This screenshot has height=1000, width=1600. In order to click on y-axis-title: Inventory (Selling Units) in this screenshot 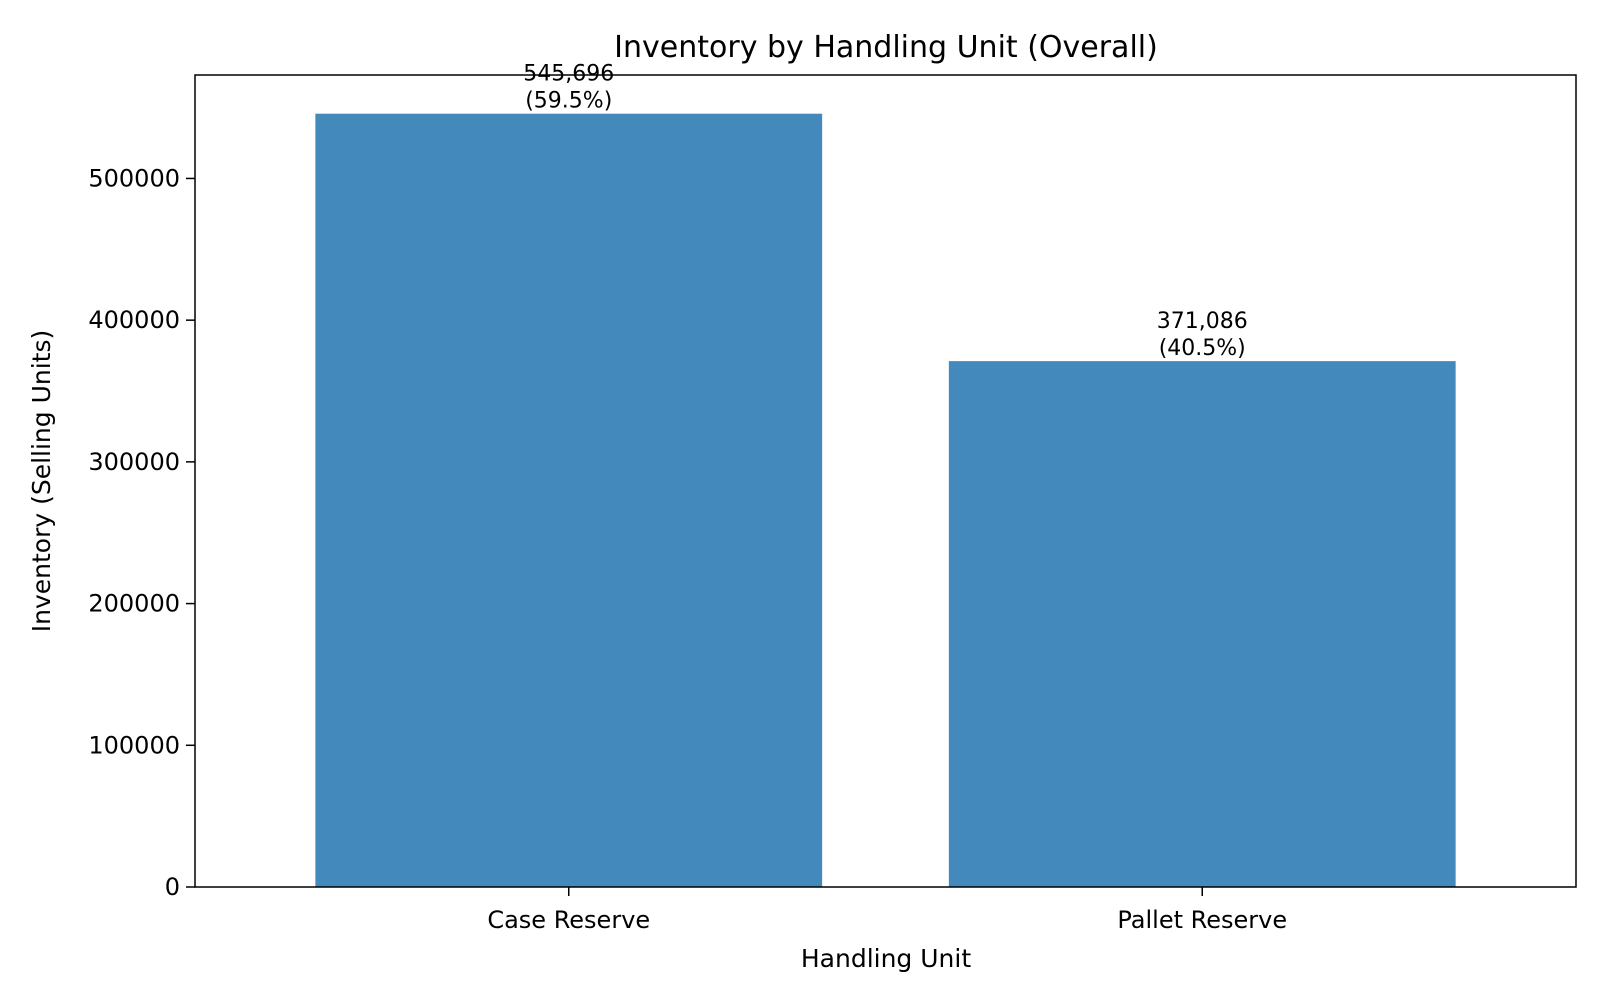, I will do `click(41, 481)`.